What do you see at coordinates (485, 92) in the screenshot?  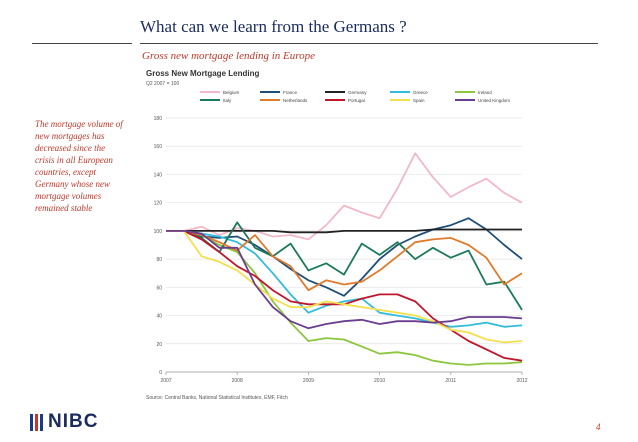 I see `legend-label: Ireland` at bounding box center [485, 92].